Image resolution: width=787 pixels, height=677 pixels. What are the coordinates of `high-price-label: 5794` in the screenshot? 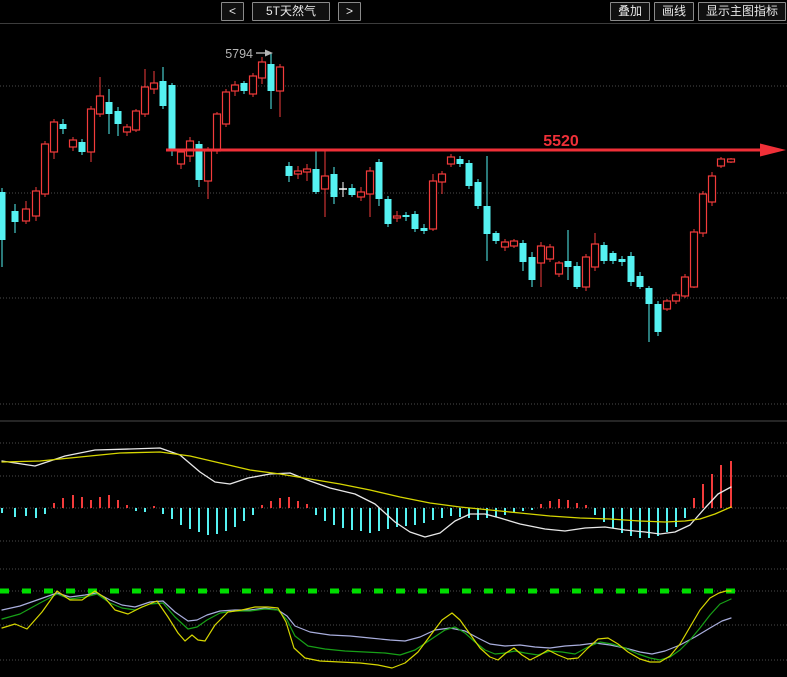 It's located at (239, 54).